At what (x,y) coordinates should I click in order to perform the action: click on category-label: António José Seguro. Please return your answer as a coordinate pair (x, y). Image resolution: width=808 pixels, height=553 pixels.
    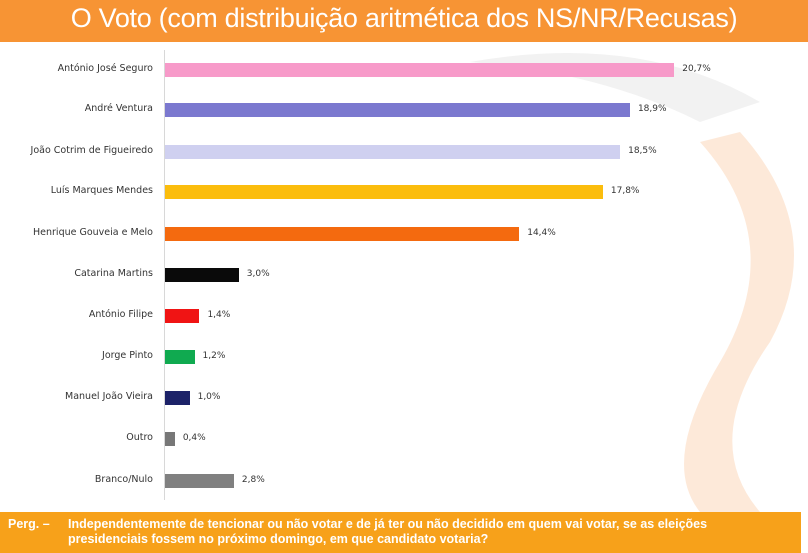
    Looking at the image, I should click on (105, 68).